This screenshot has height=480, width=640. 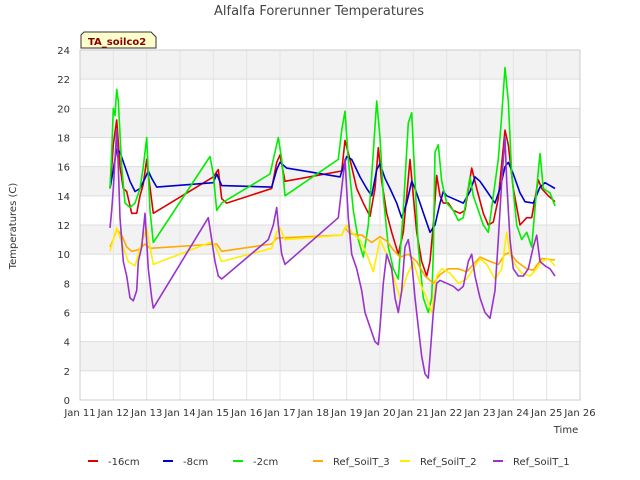 I want to click on legend-label: -8cm, so click(x=195, y=462).